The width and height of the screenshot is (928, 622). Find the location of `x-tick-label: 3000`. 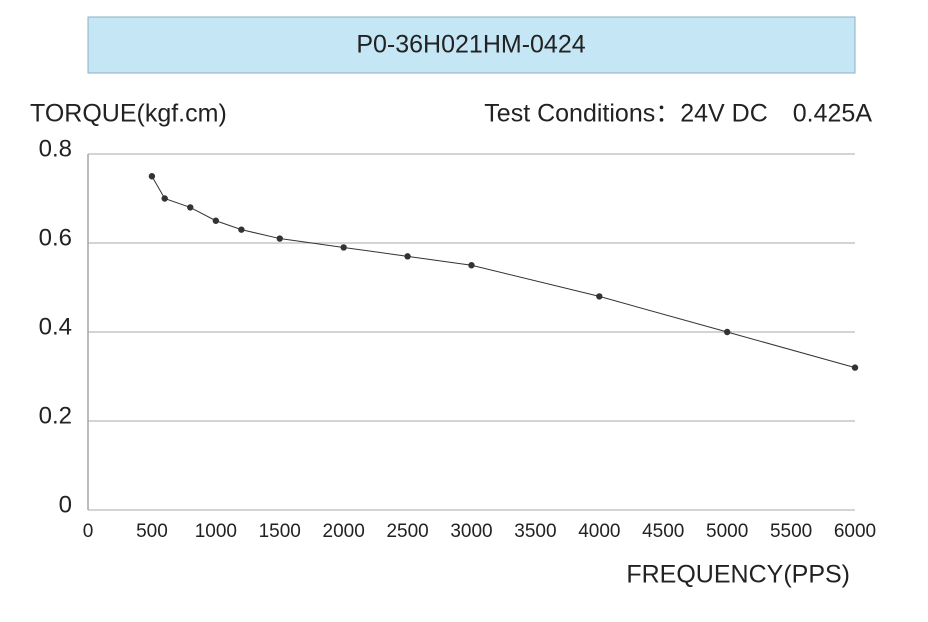

x-tick-label: 3000 is located at coordinates (471, 531).